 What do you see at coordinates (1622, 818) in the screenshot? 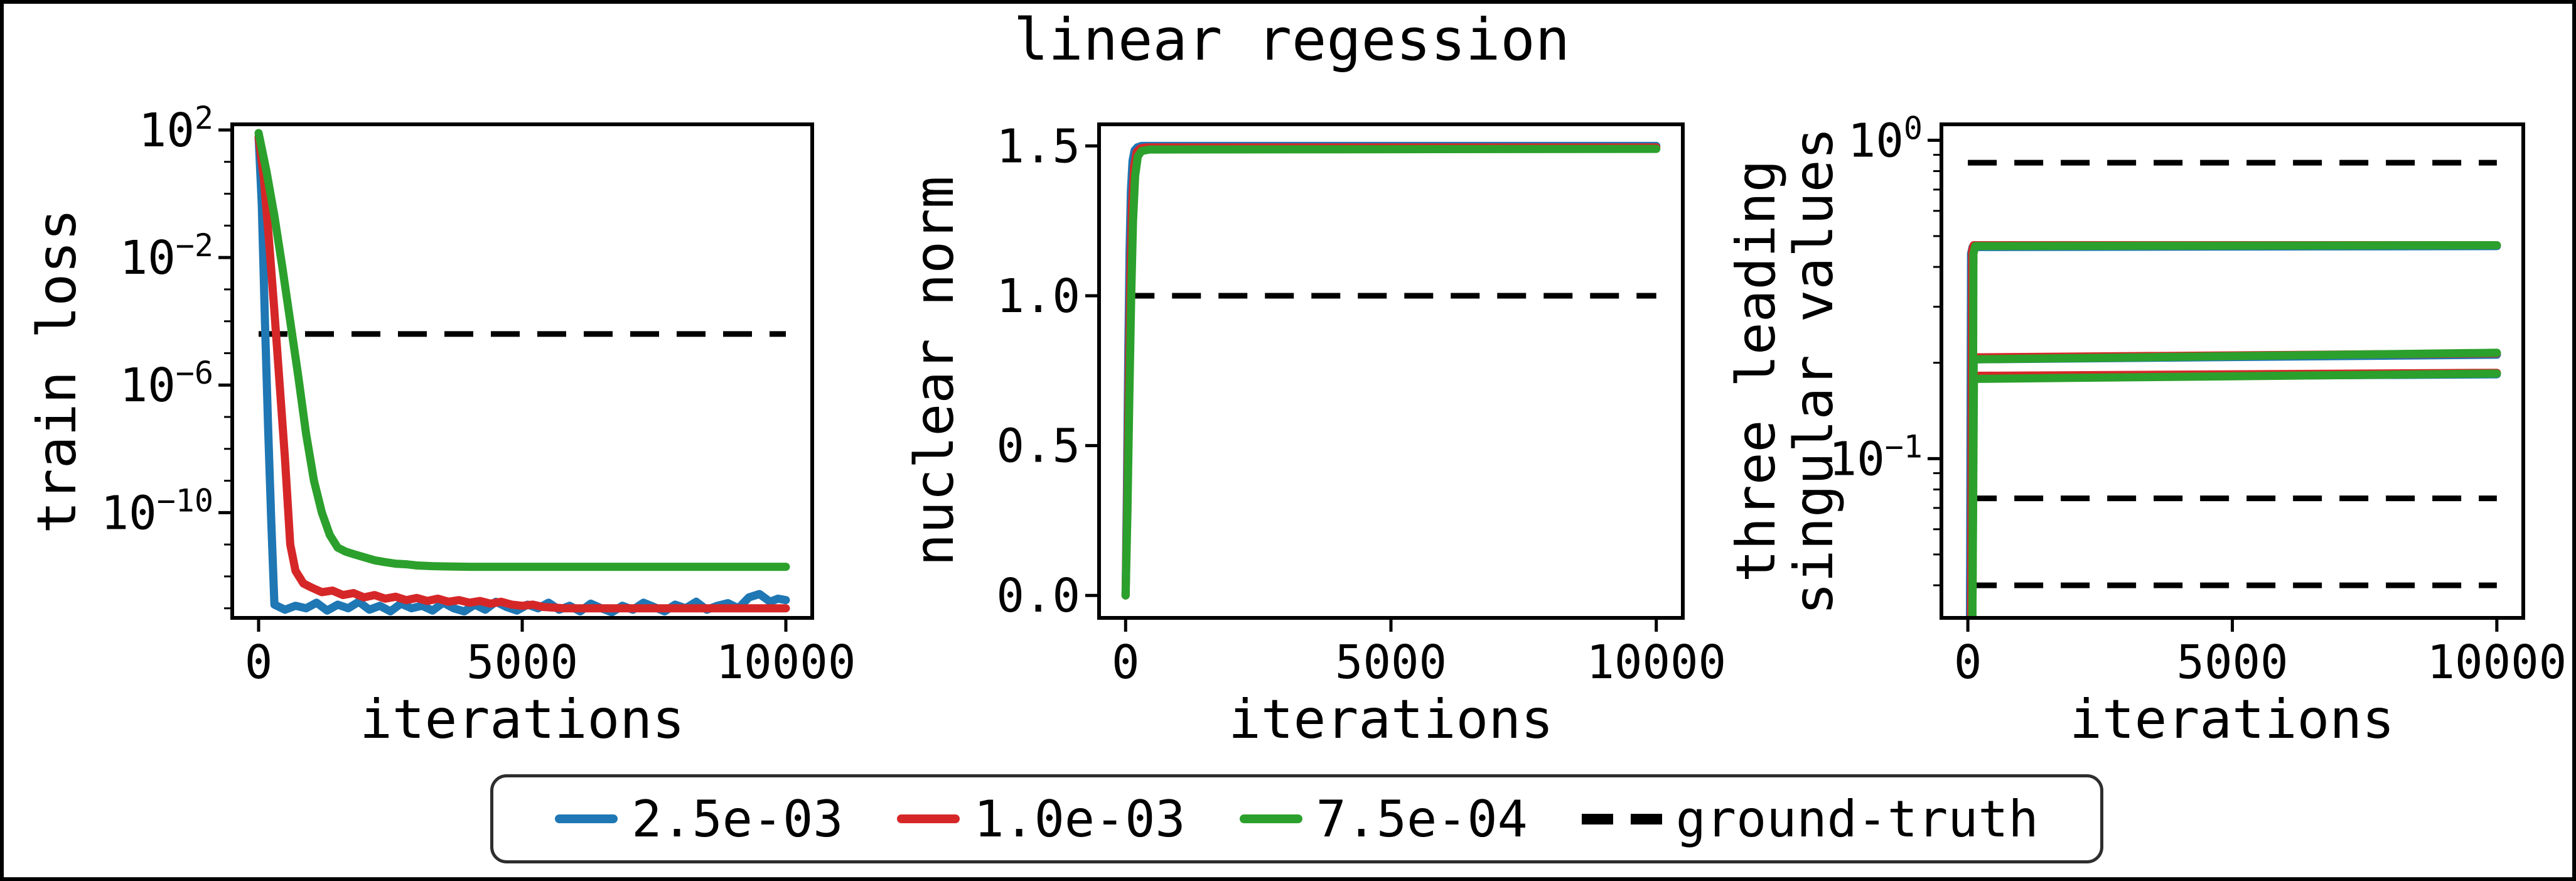
I see `legend-dashed-line` at bounding box center [1622, 818].